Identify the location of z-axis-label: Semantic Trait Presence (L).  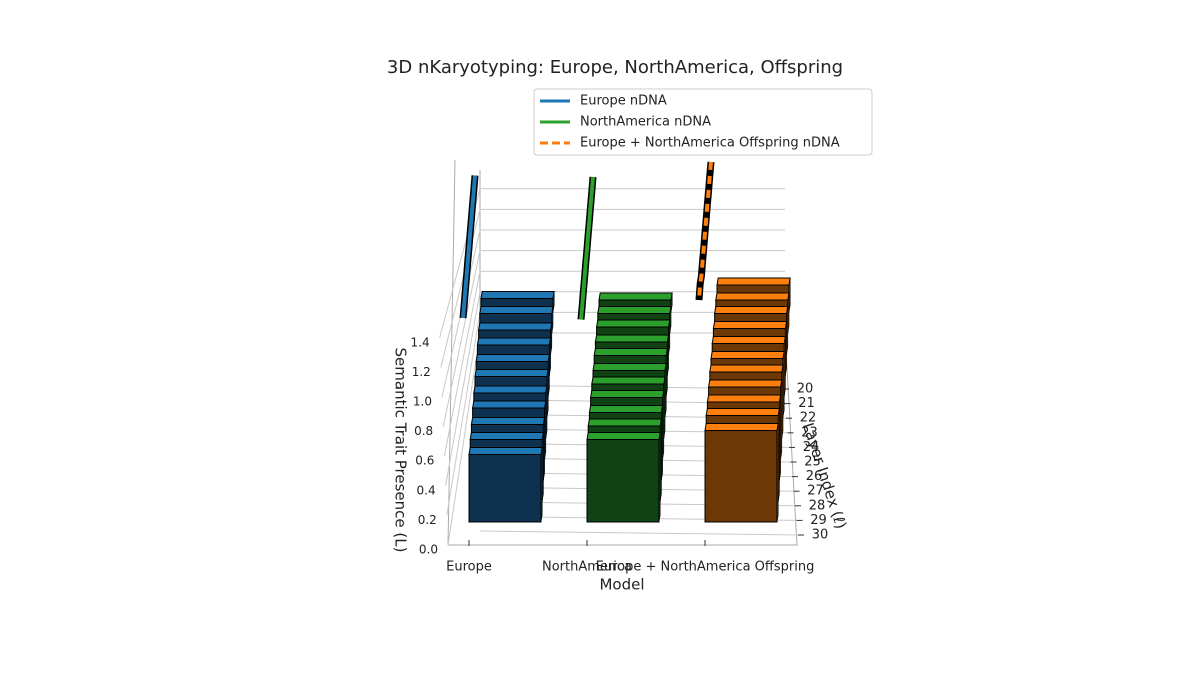
(401, 450).